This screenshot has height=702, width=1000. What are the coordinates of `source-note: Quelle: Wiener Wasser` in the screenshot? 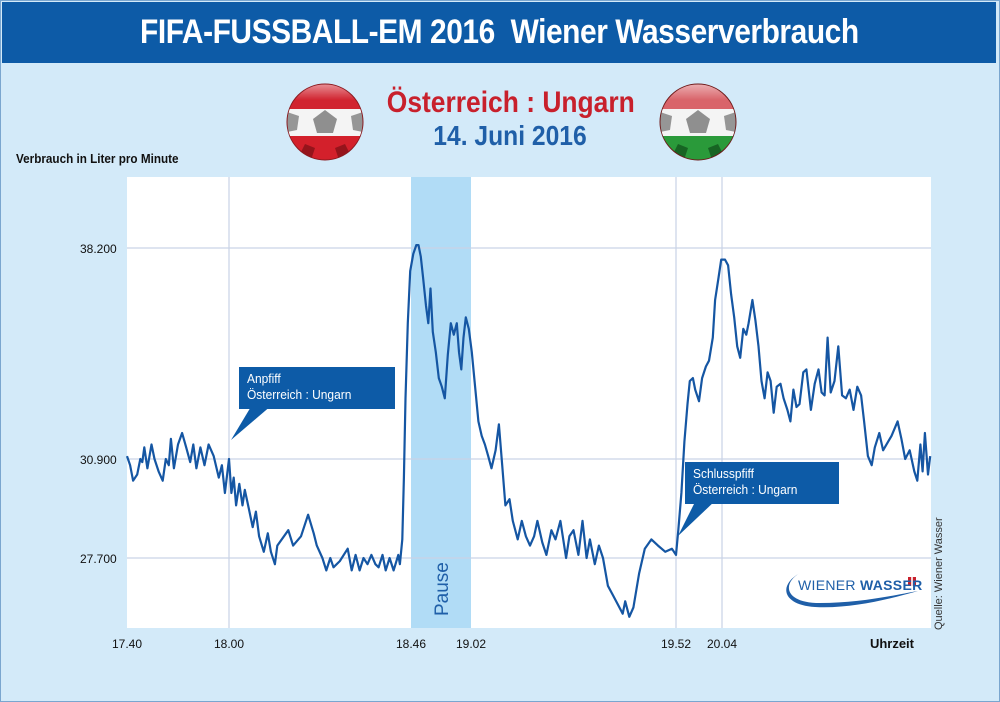 It's located at (939, 573).